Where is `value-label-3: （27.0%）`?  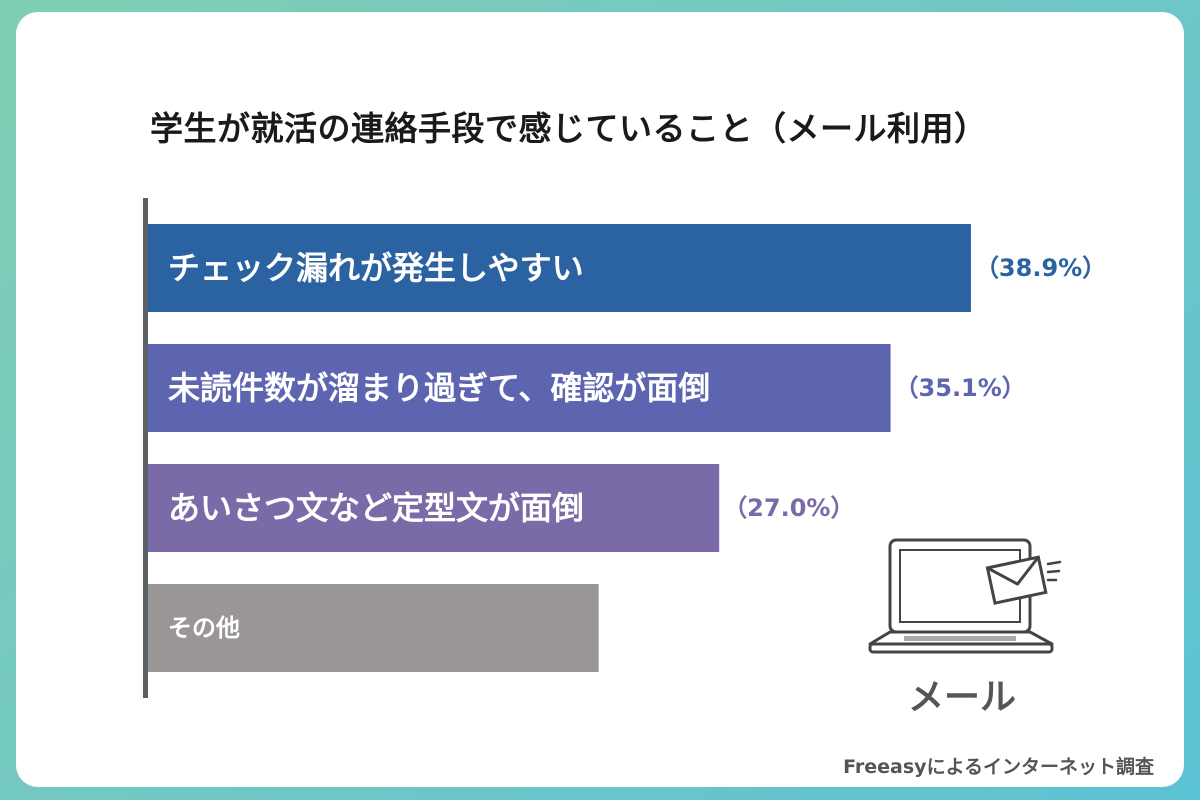 value-label-3: （27.0%） is located at coordinates (788, 508).